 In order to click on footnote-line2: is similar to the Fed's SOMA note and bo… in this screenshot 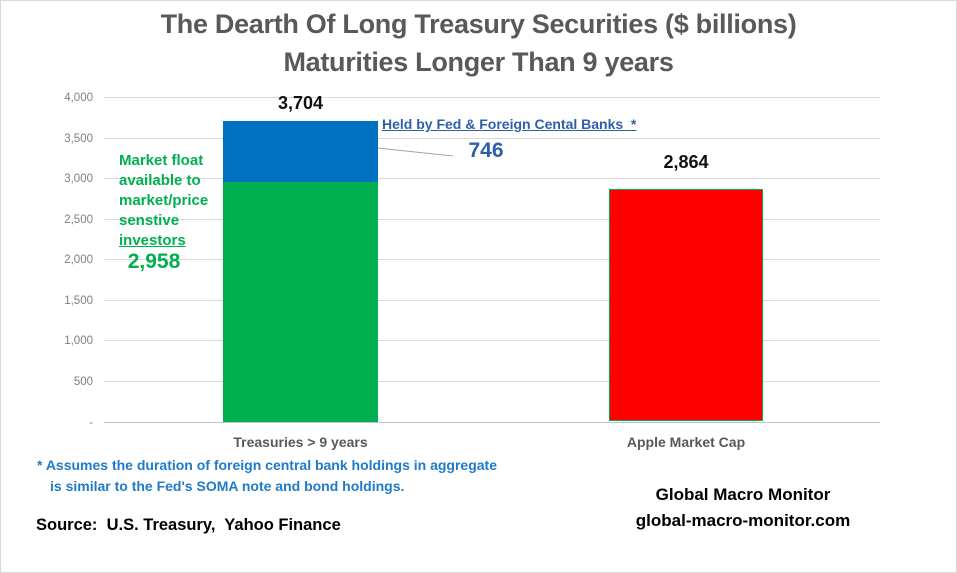, I will do `click(227, 486)`.